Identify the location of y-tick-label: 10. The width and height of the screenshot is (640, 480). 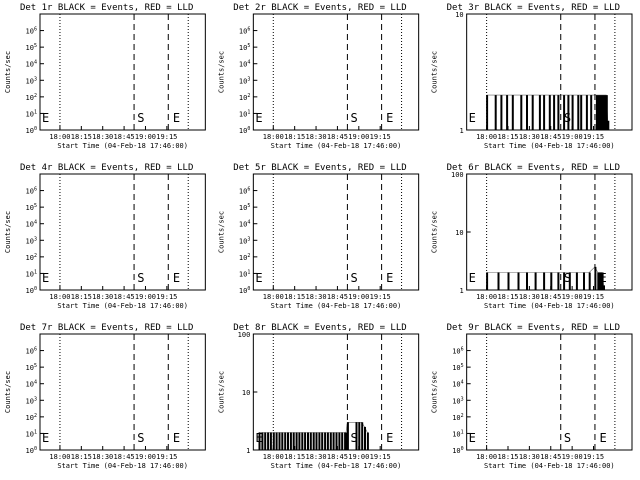
(459, 15).